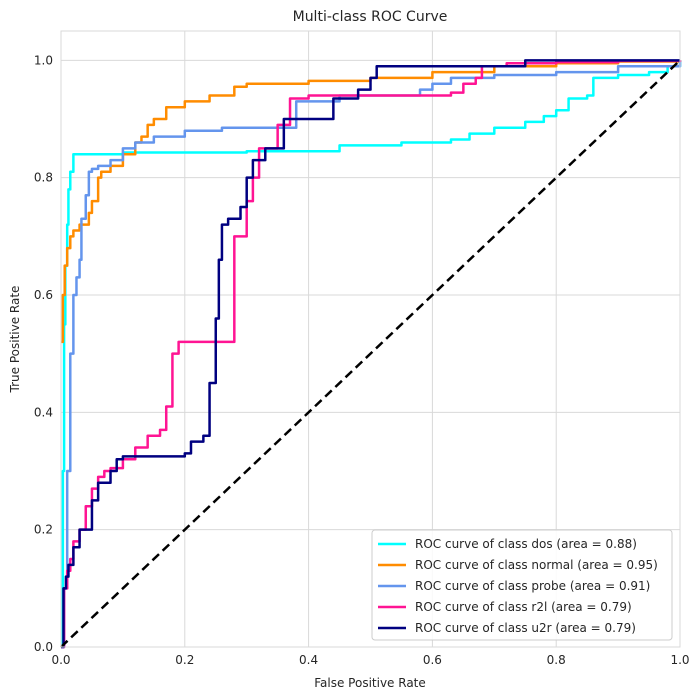  Describe the element at coordinates (370, 683) in the screenshot. I see `x-axis-label: False Positive Rate` at that location.